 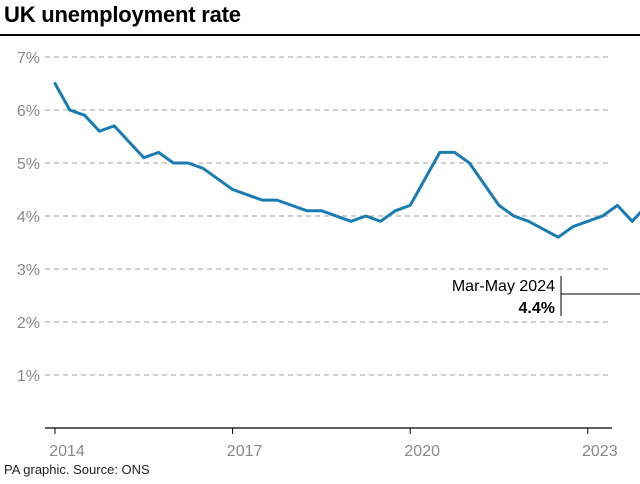 What do you see at coordinates (28, 58) in the screenshot?
I see `y-tick-label: 7%` at bounding box center [28, 58].